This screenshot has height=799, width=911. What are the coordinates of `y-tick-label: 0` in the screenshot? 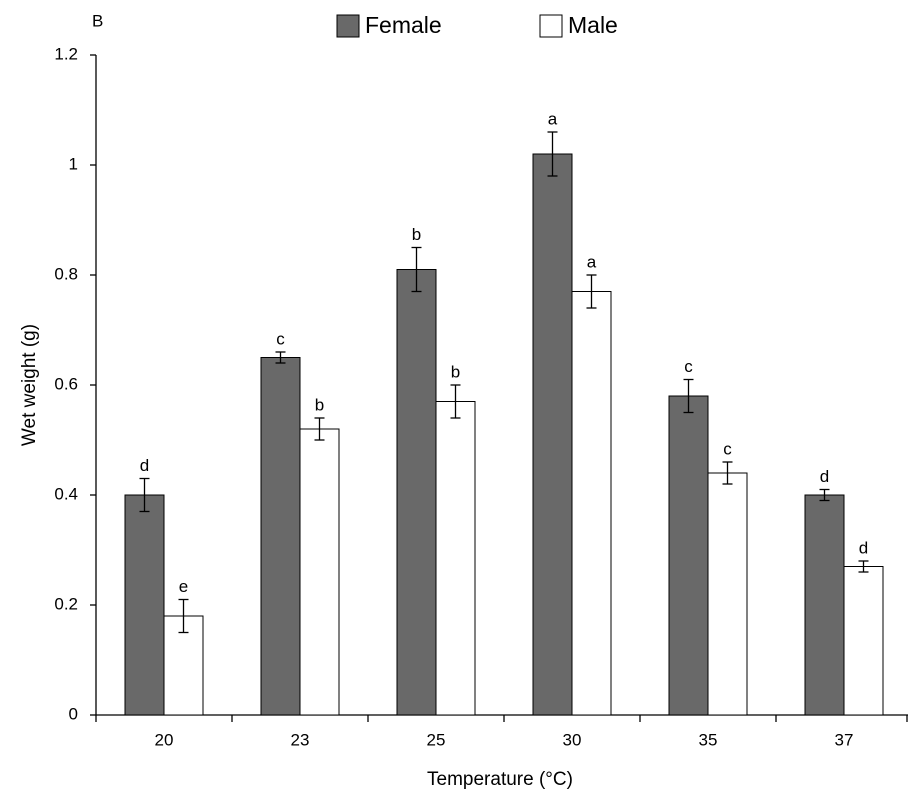 It's located at (73, 713).